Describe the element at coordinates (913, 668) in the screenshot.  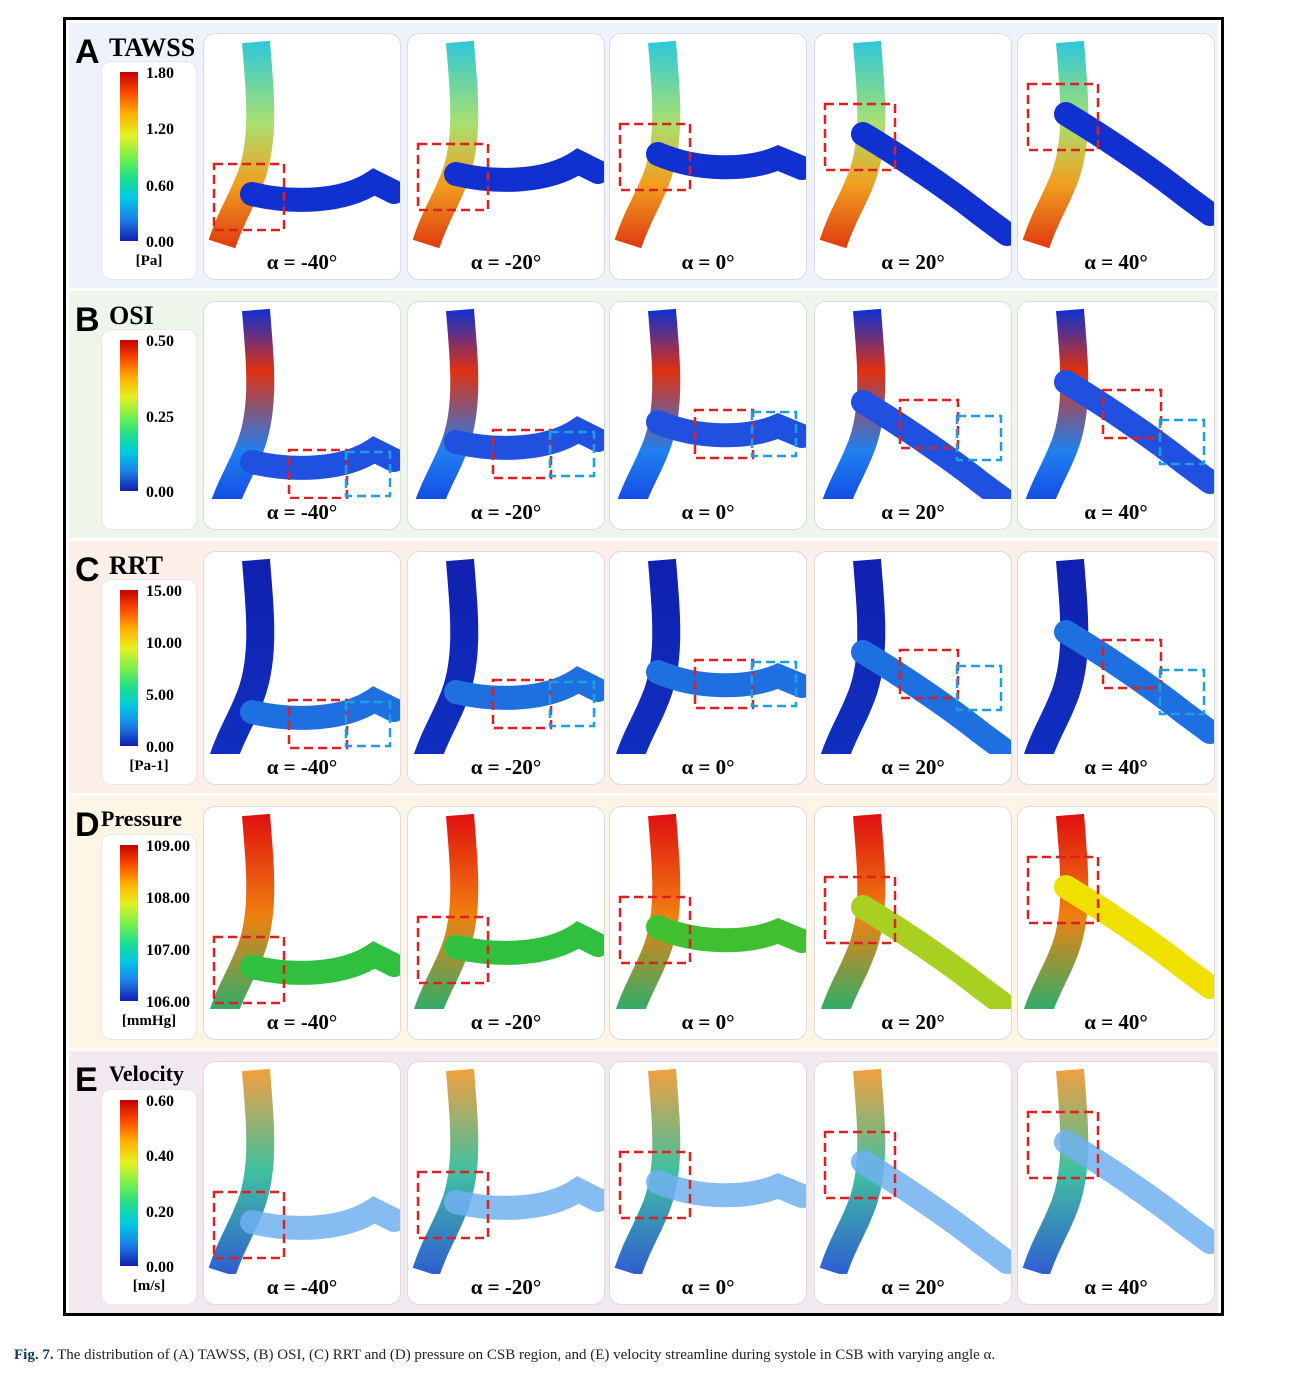
I see `model-panel-c-3: α = 20°` at that location.